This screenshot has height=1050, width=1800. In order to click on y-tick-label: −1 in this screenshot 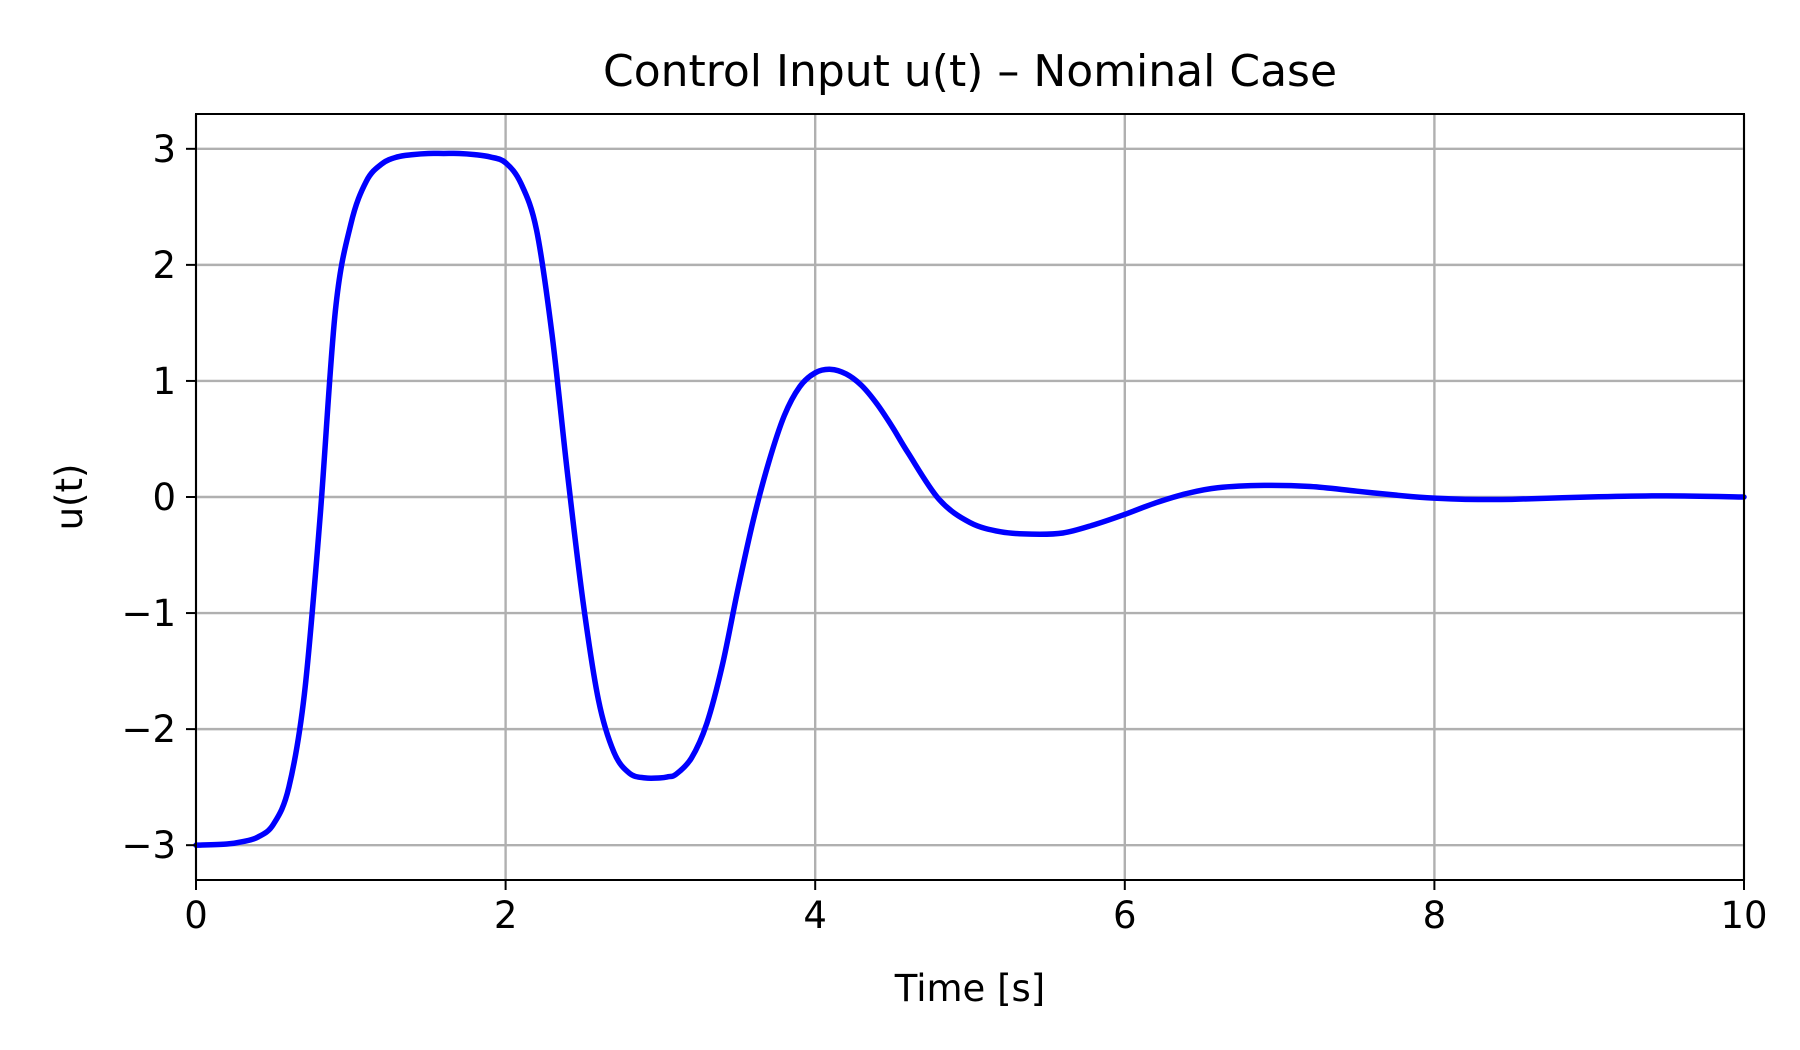, I will do `click(148, 613)`.